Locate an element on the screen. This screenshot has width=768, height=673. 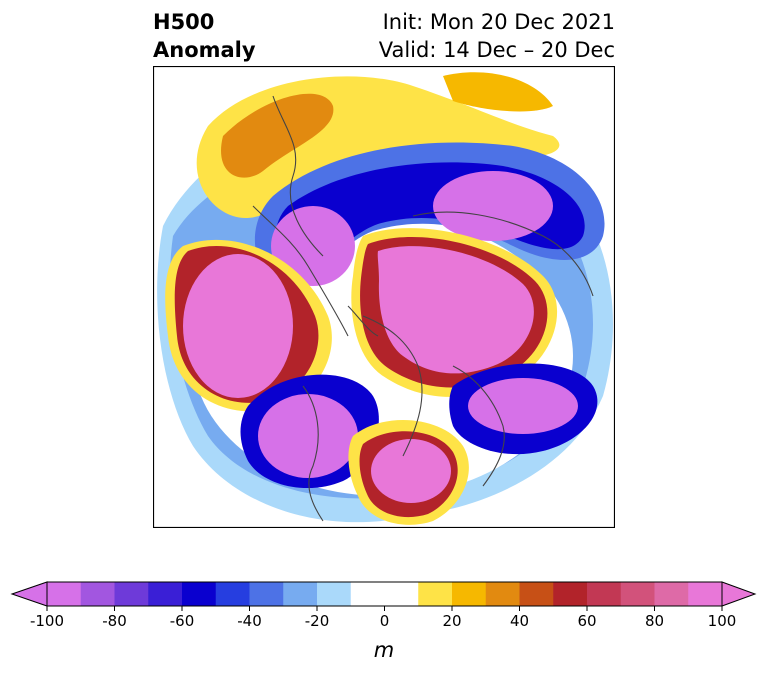
title-init: Init: Mon 20 Dec 2021 is located at coordinates (498, 22).